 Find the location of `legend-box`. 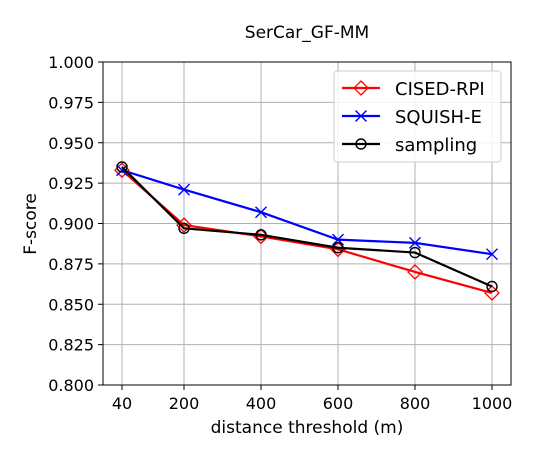

legend-box is located at coordinates (417, 116).